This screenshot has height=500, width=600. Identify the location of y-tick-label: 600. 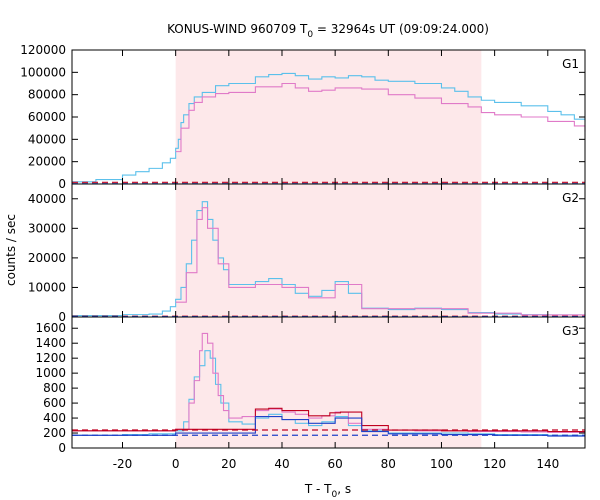
(54, 403).